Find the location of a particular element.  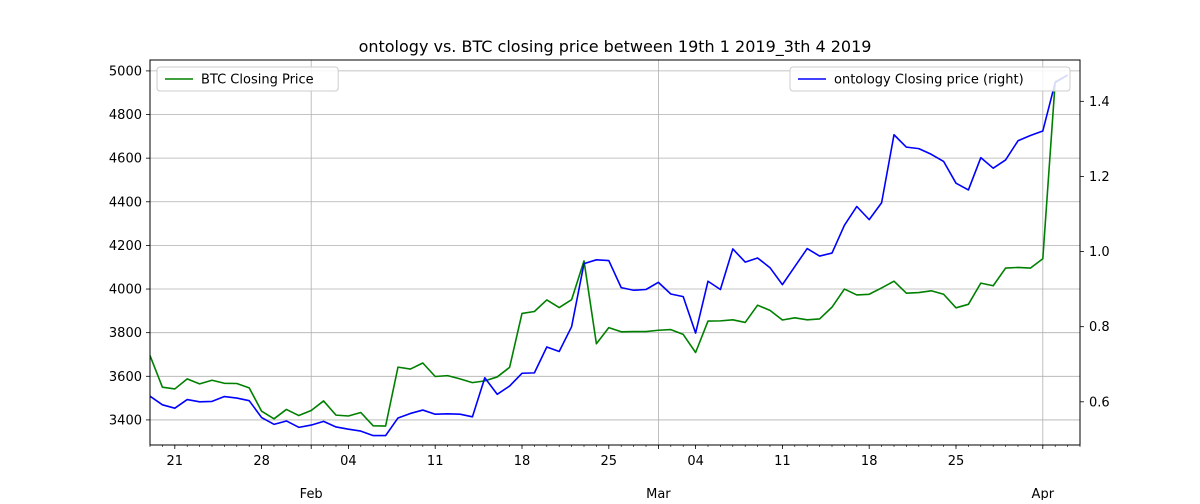

x-month-label: Mar is located at coordinates (658, 493).